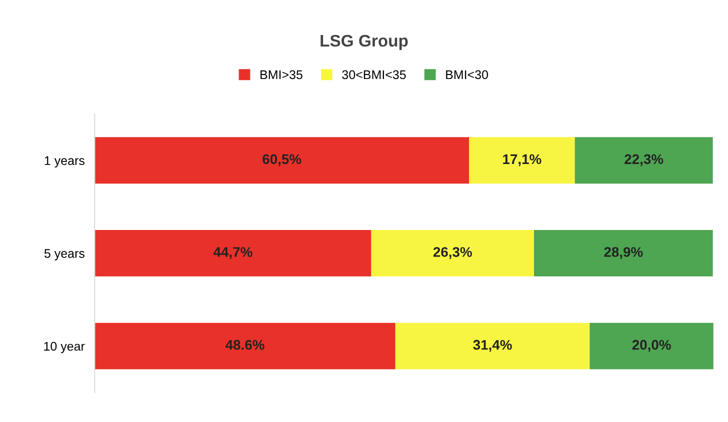  I want to click on data-label: 44,7%, so click(232, 253).